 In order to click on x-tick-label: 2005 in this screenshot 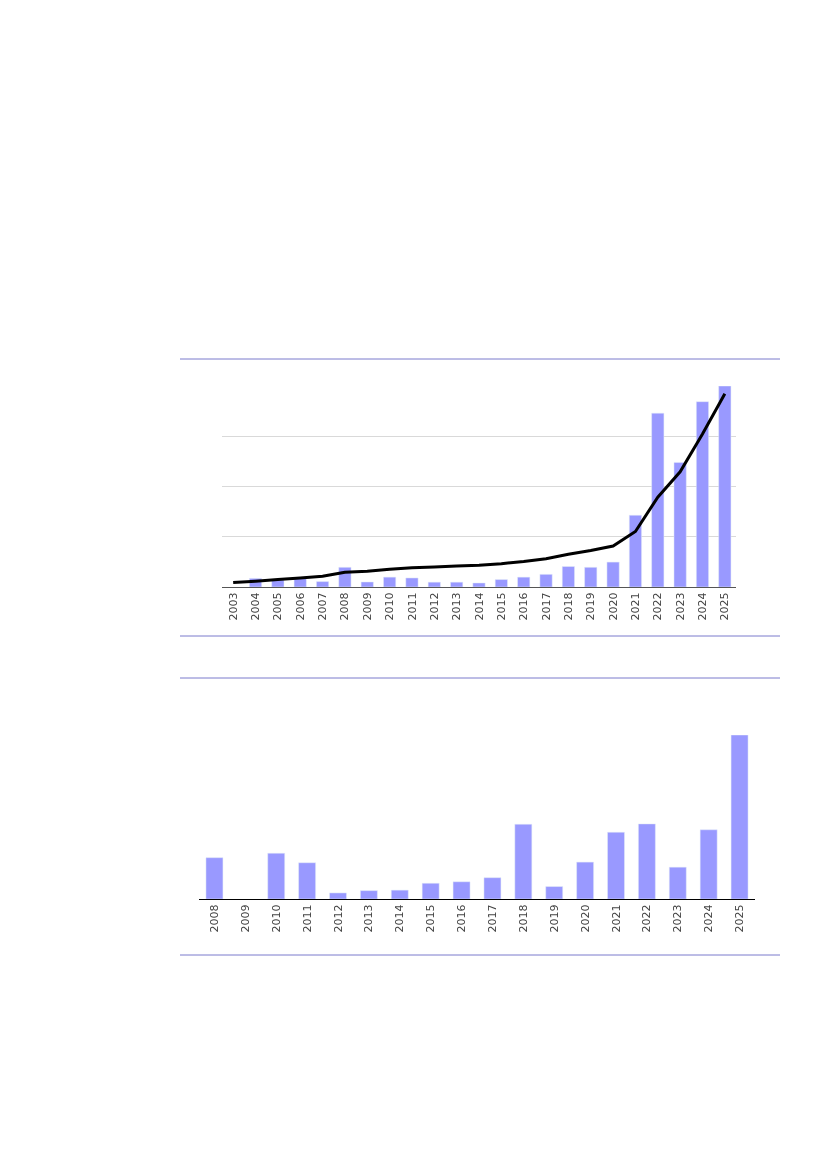, I will do `click(278, 606)`.